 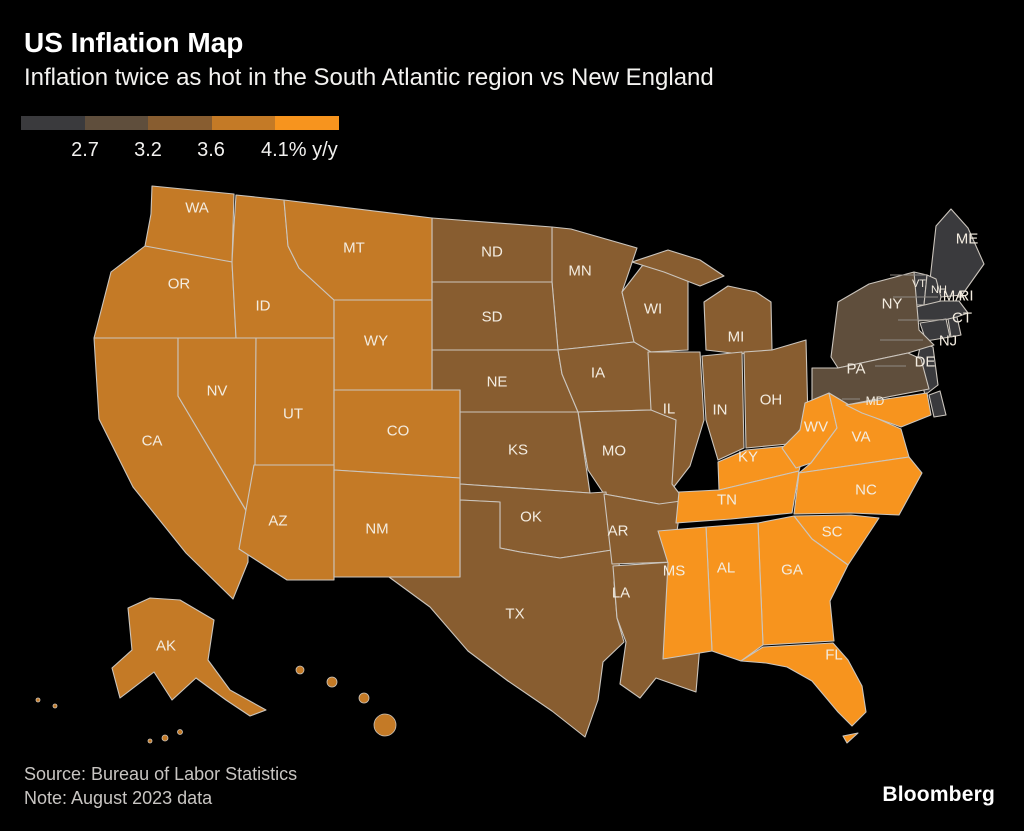 What do you see at coordinates (518, 450) in the screenshot?
I see `state-label-ks: KS` at bounding box center [518, 450].